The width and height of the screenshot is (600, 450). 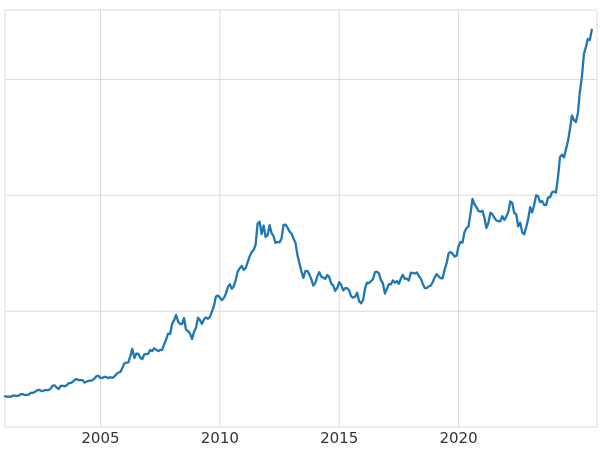 I want to click on x-tick-label-2020: 2020, so click(x=458, y=438).